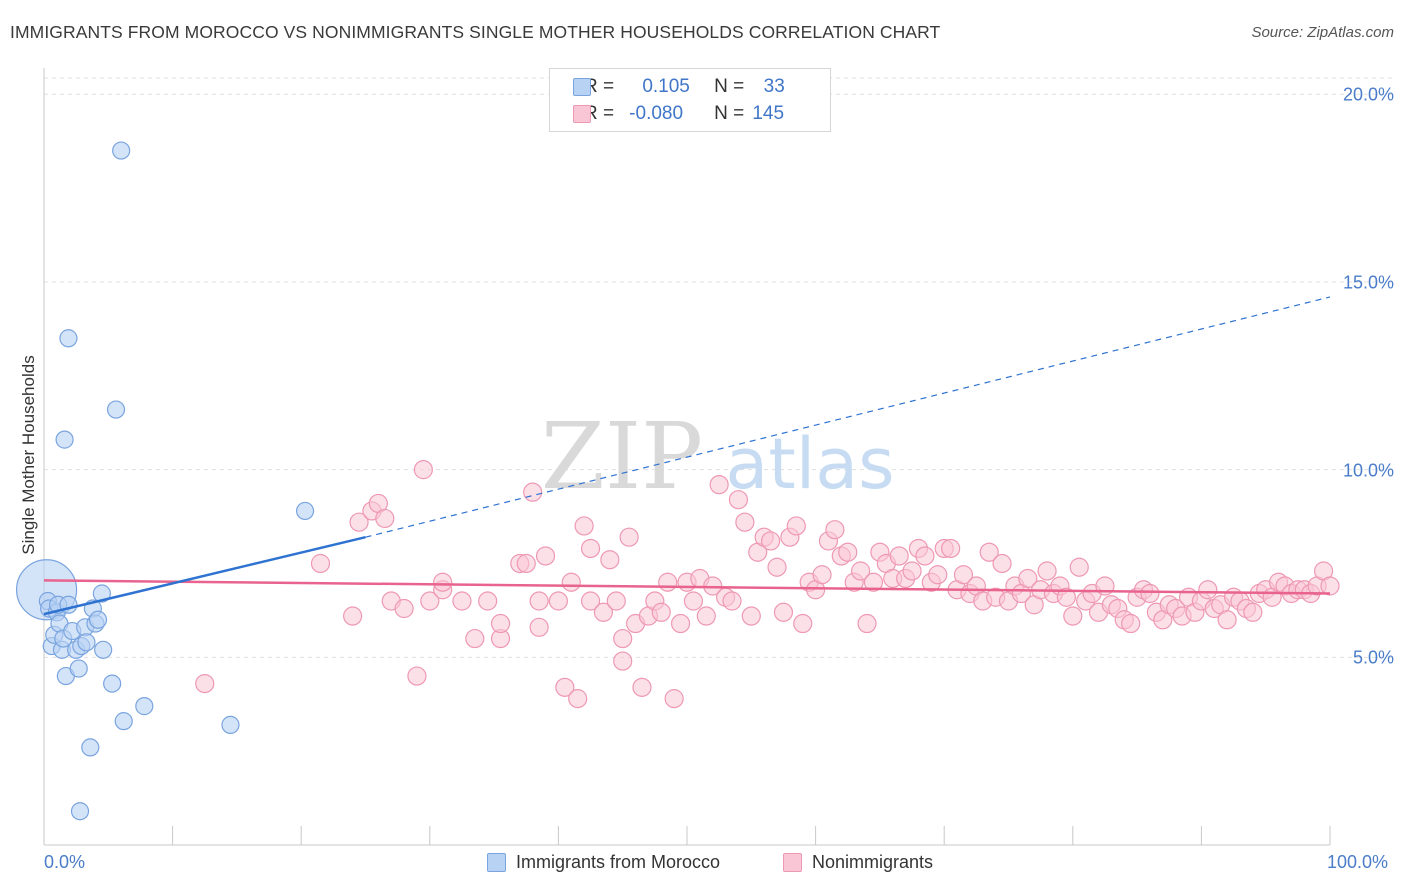  What do you see at coordinates (774, 86) in the screenshot?
I see `legend-n-value: 33` at bounding box center [774, 86].